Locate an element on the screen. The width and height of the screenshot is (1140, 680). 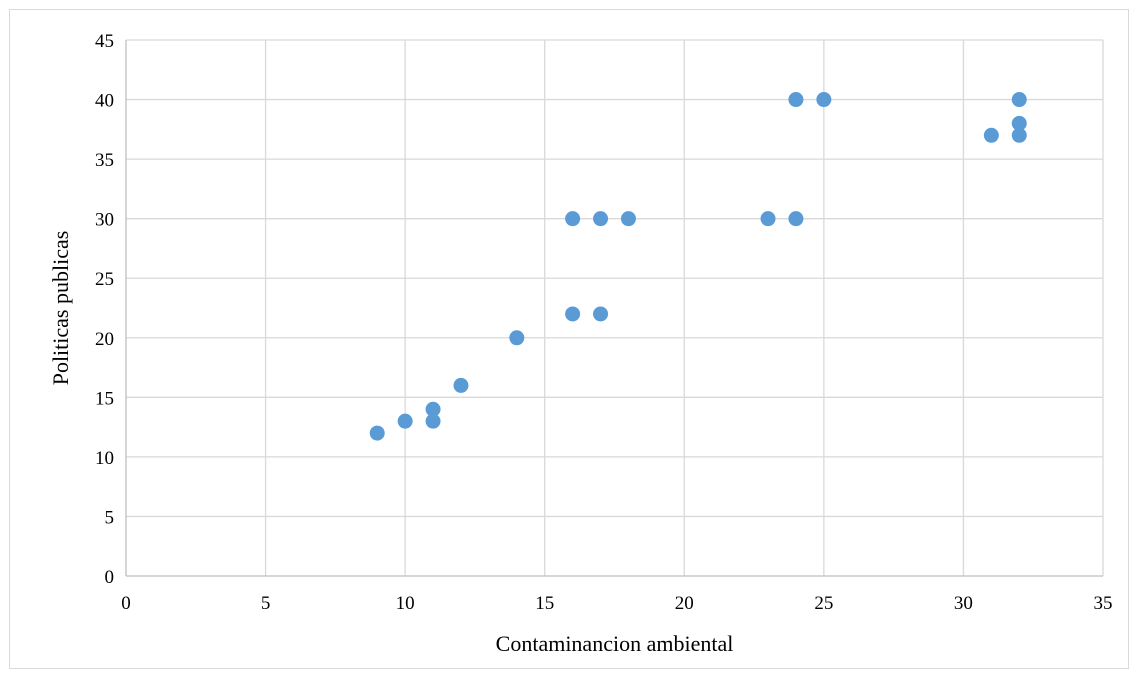
x-tick-label: 30 is located at coordinates (963, 603).